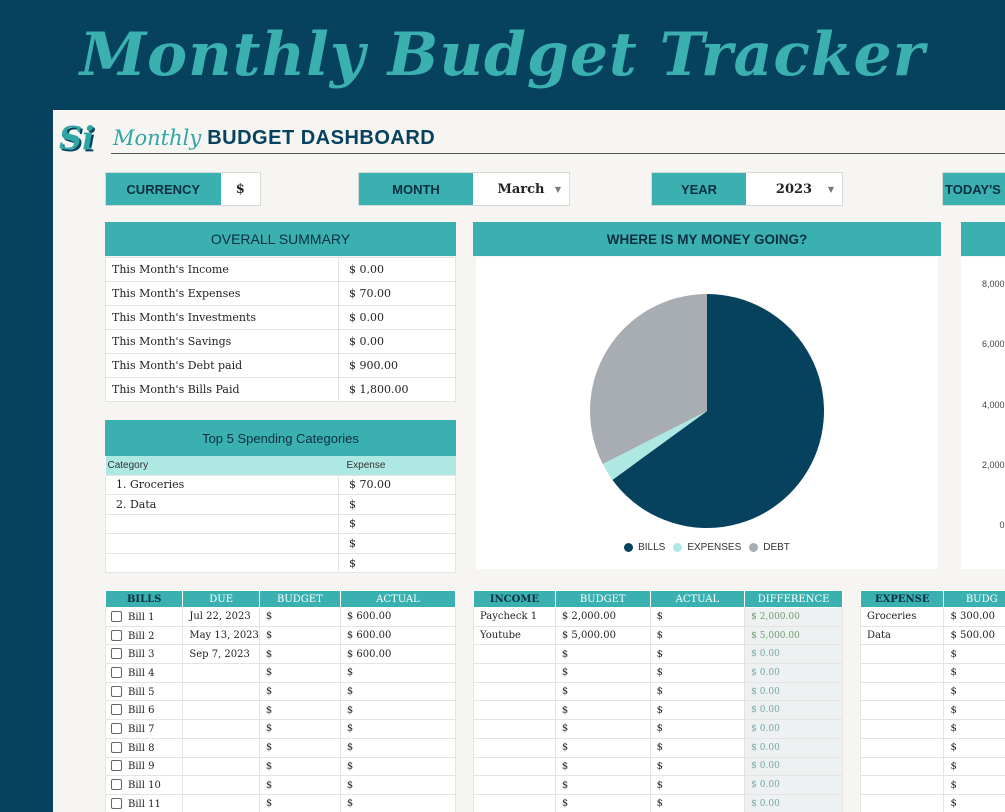 This screenshot has width=1005, height=812. I want to click on income-name: Paycheck 1, so click(514, 617).